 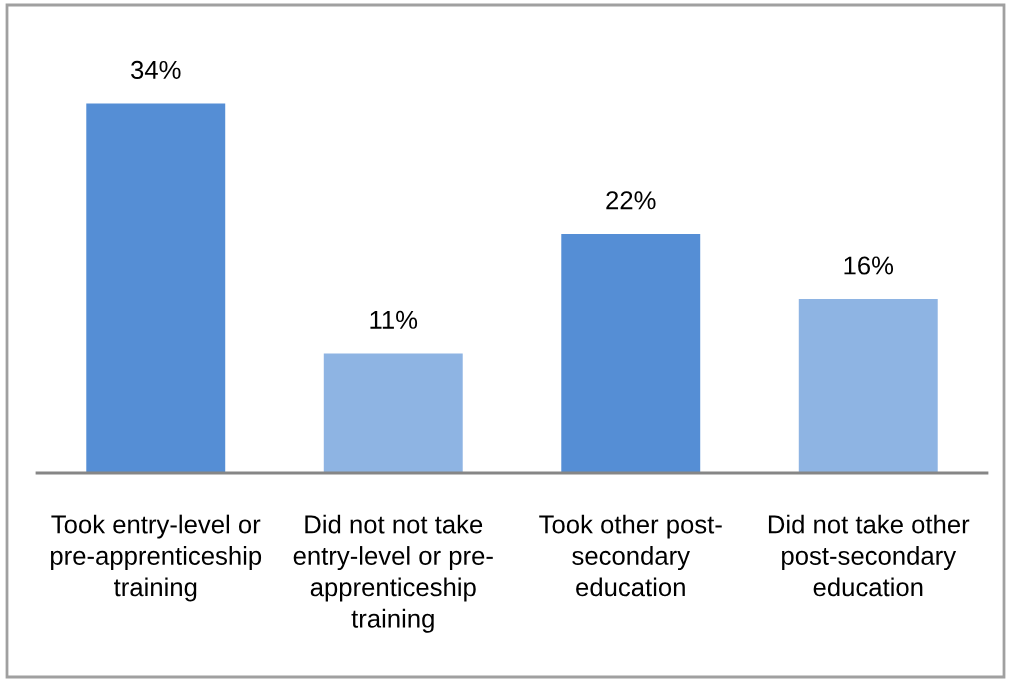 What do you see at coordinates (156, 558) in the screenshot?
I see `x-tick-label: Took entry-level or pre-apprenticeship training` at bounding box center [156, 558].